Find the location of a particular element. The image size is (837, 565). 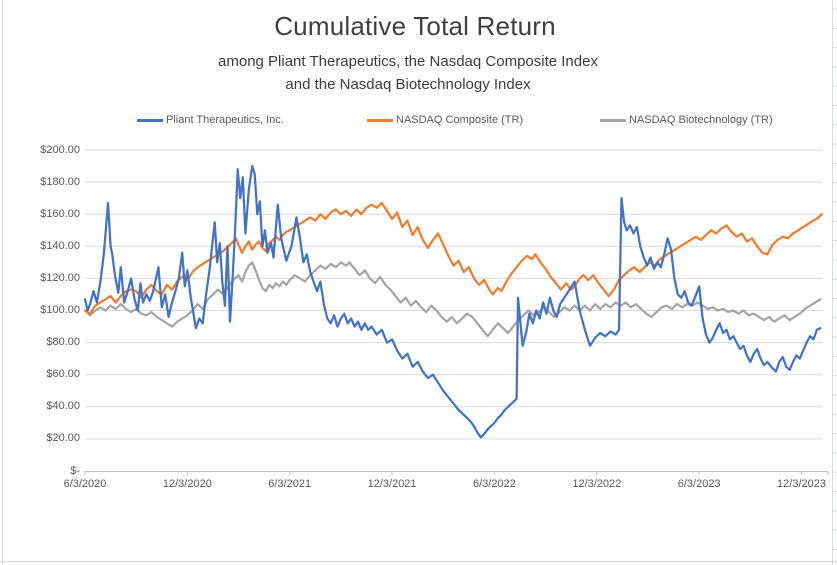

y-axis-label: $120.00 is located at coordinates (60, 277).